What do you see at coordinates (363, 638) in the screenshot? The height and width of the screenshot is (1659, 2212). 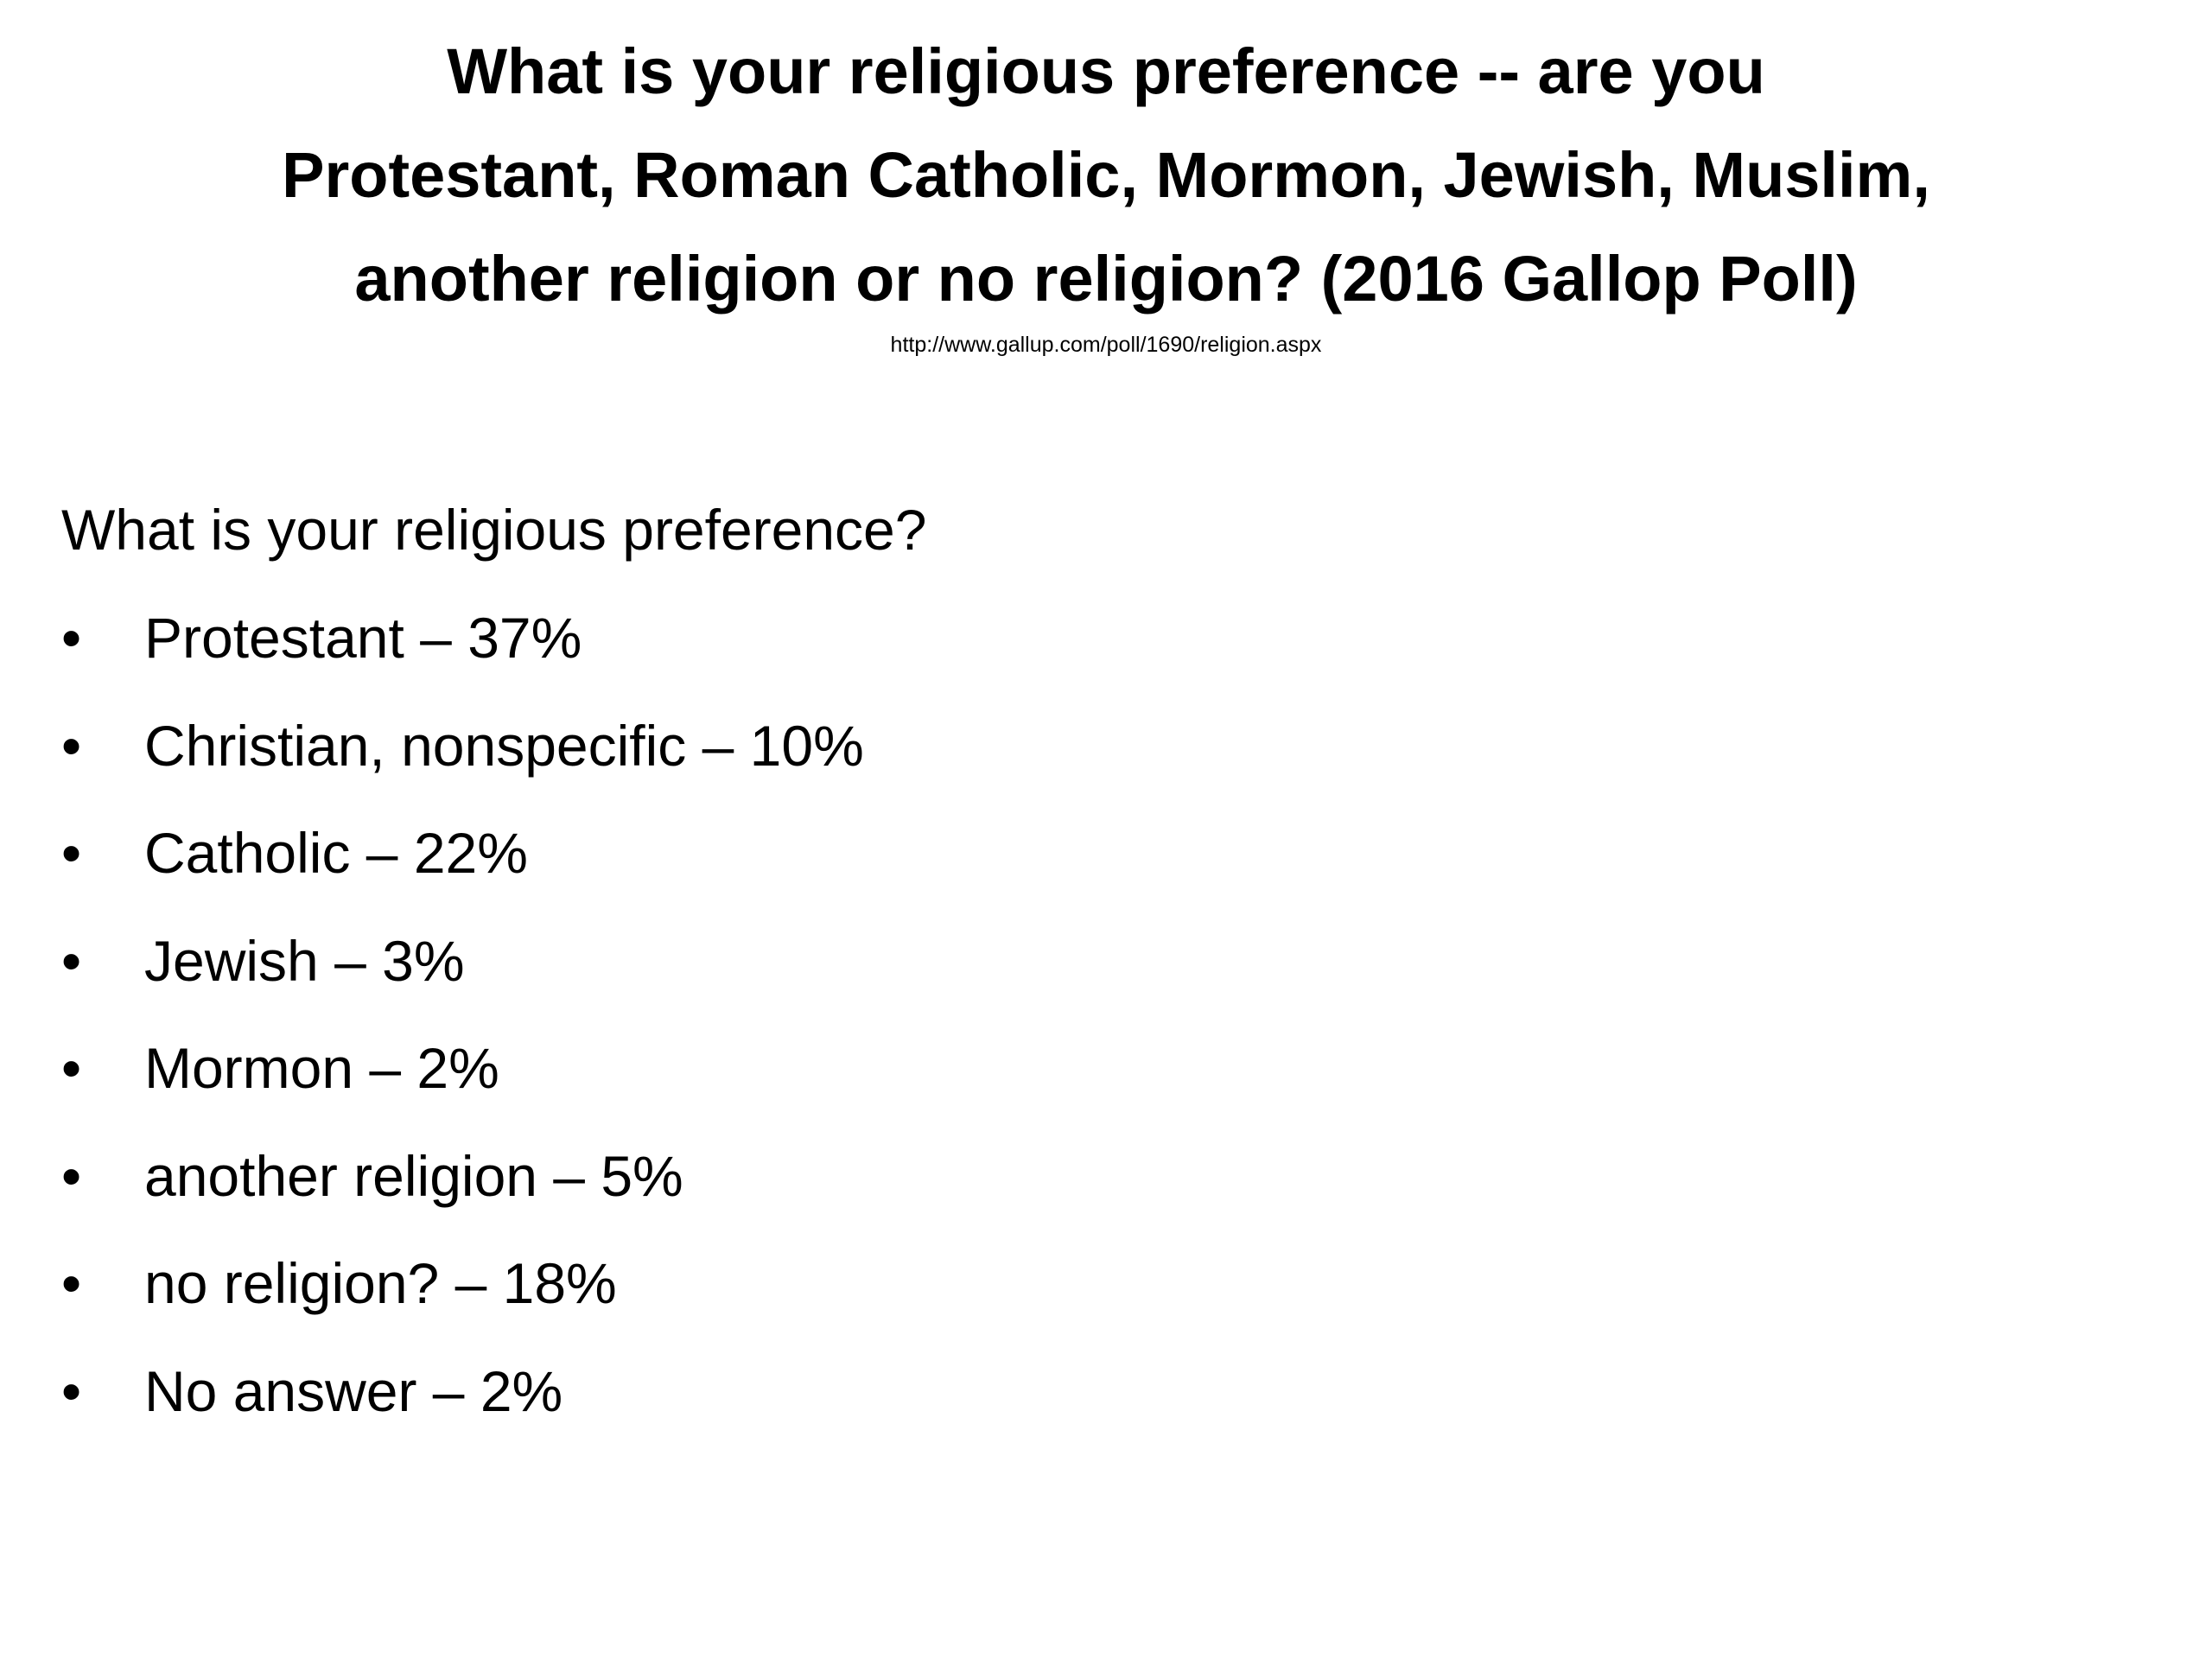 I see `item-text: Protestant – 37%` at bounding box center [363, 638].